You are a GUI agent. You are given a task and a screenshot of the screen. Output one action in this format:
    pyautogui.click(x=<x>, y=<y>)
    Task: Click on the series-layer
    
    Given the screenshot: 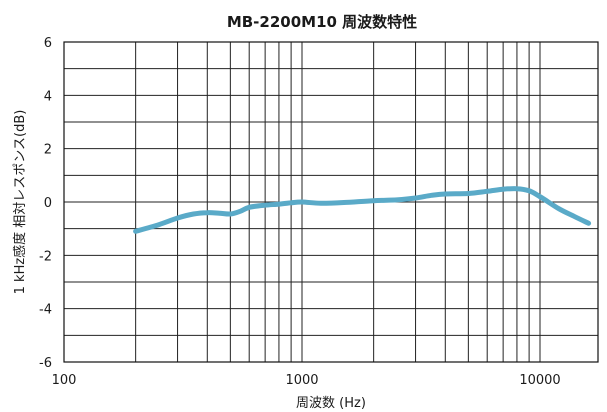 What is the action you would take?
    pyautogui.click(x=362, y=210)
    